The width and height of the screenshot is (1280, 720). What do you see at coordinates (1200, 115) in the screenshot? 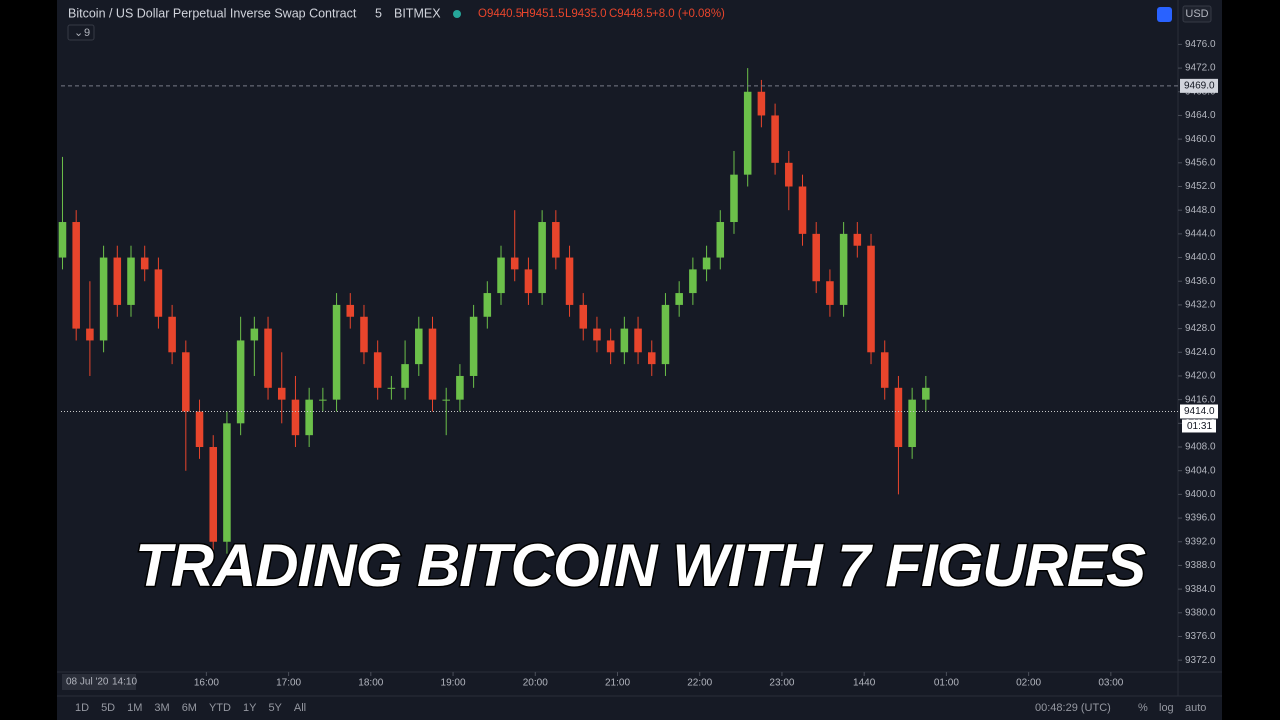
I see `y-tick-label: 9464.0` at bounding box center [1200, 115].